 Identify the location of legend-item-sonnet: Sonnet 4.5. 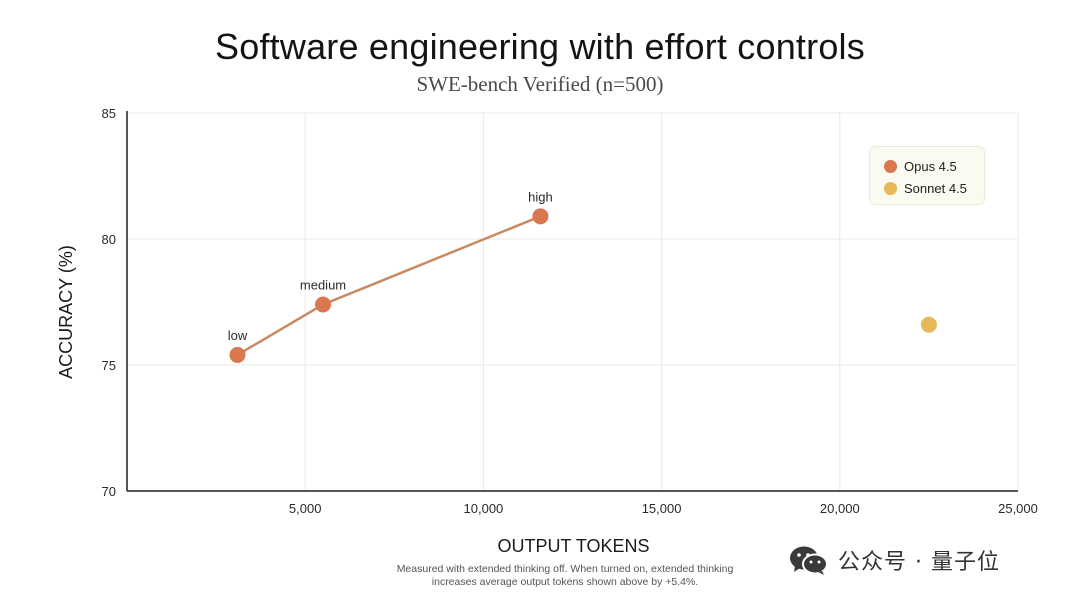
(934, 188).